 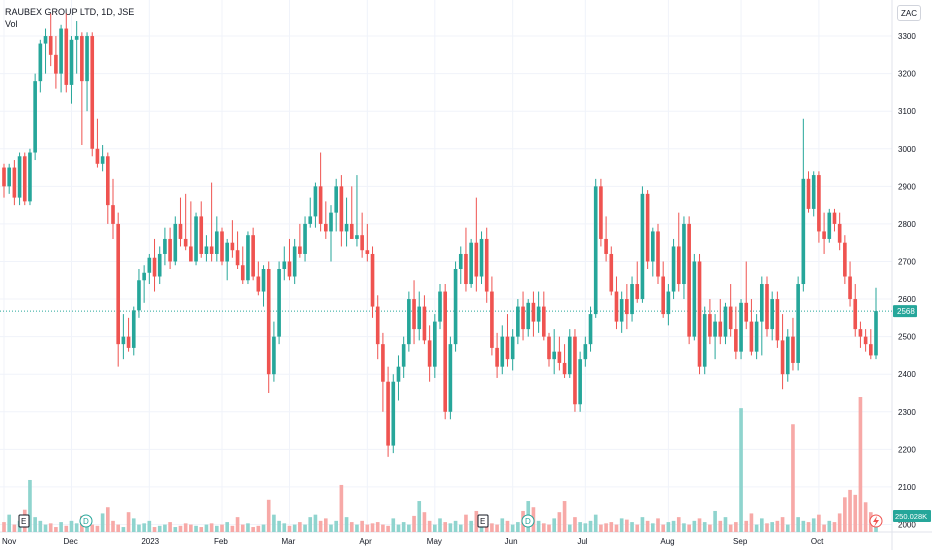 I want to click on x-tick-label: 2023, so click(x=150, y=541).